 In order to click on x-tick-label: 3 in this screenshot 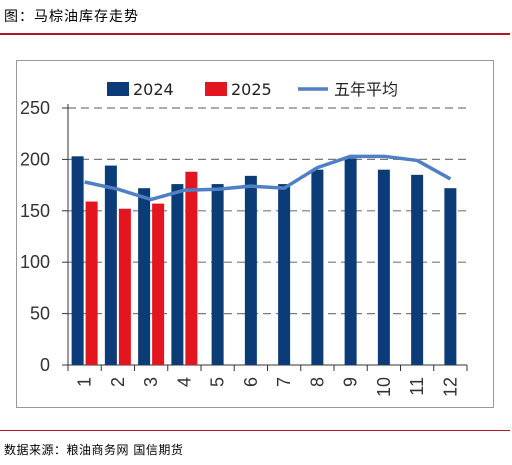, I will do `click(151, 382)`.